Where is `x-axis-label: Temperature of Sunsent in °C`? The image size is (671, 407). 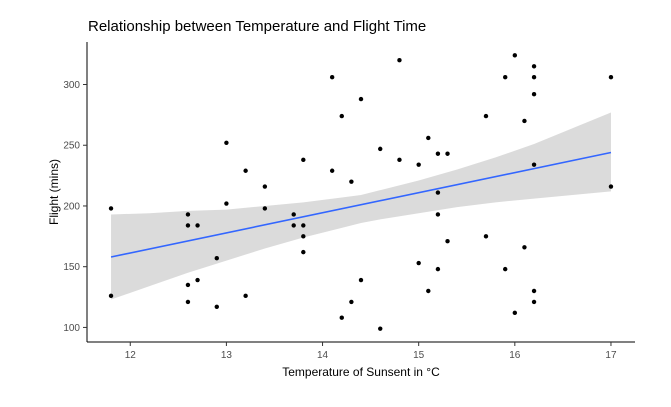
x-axis-label: Temperature of Sunsent in °C is located at coordinates (361, 372).